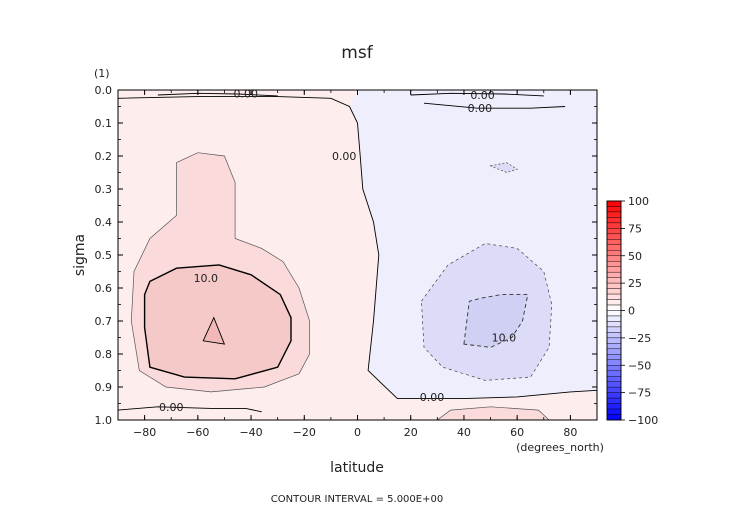 Image resolution: width=752 pixels, height=532 pixels. Describe the element at coordinates (104, 321) in the screenshot. I see `y-tick-label: 0.7` at that location.